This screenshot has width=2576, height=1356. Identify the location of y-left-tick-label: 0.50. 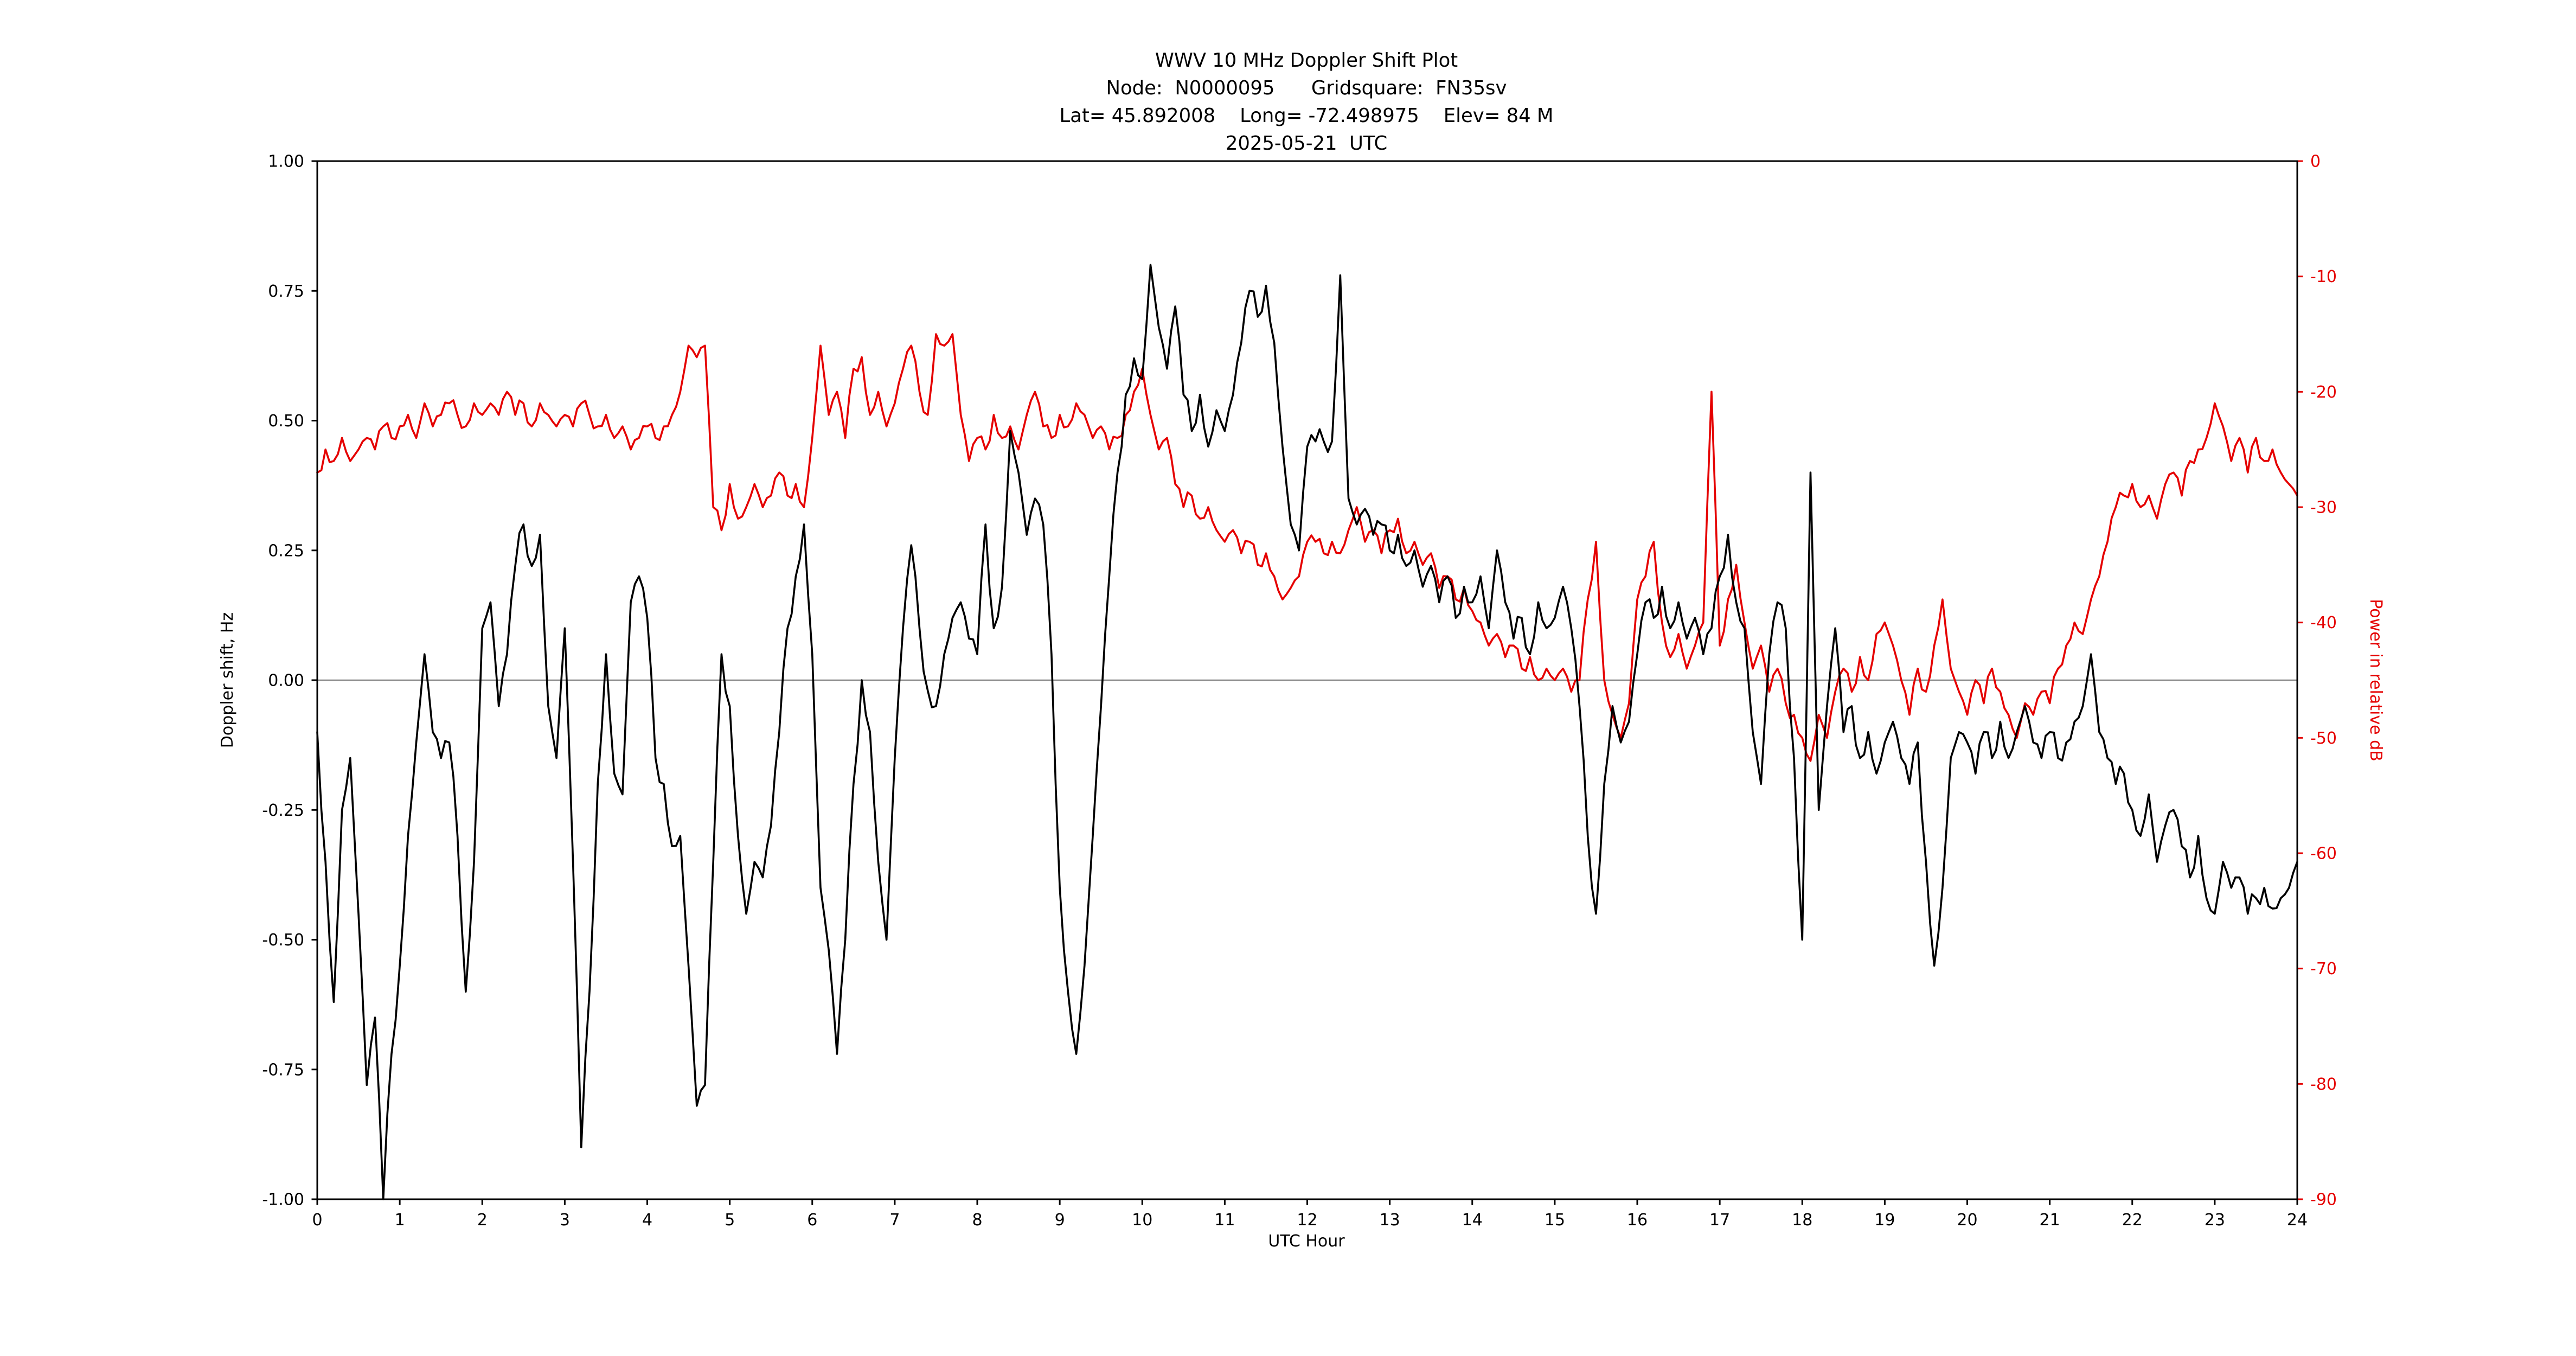
(286, 421).